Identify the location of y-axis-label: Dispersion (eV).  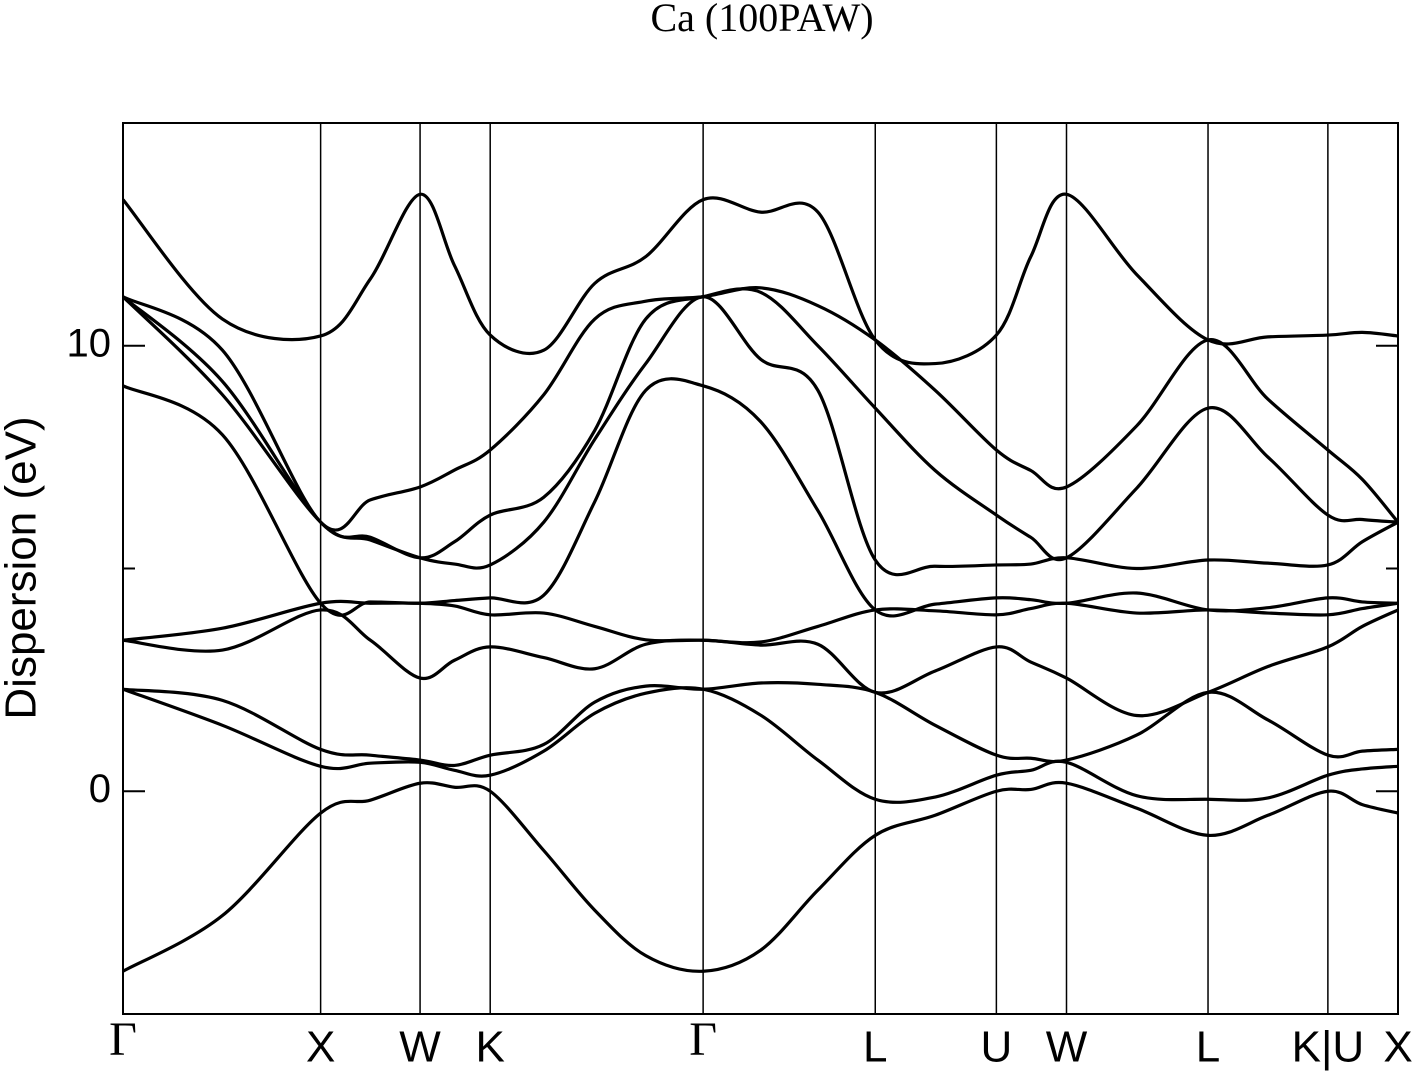
(23, 567).